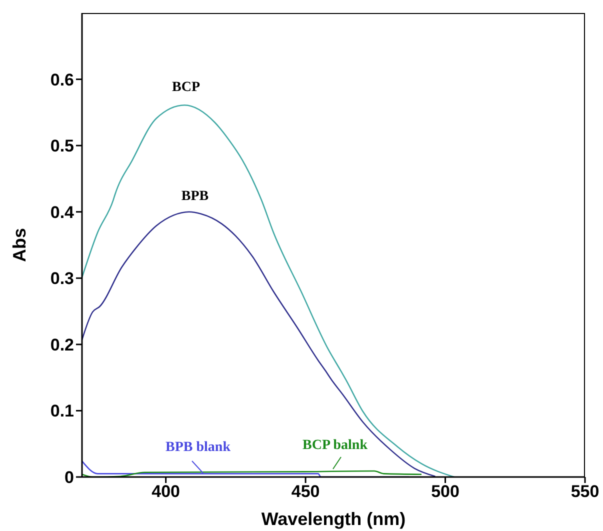 This screenshot has height=531, width=603. Describe the element at coordinates (333, 519) in the screenshot. I see `x-axis-title: Wavelength (nm)` at that location.